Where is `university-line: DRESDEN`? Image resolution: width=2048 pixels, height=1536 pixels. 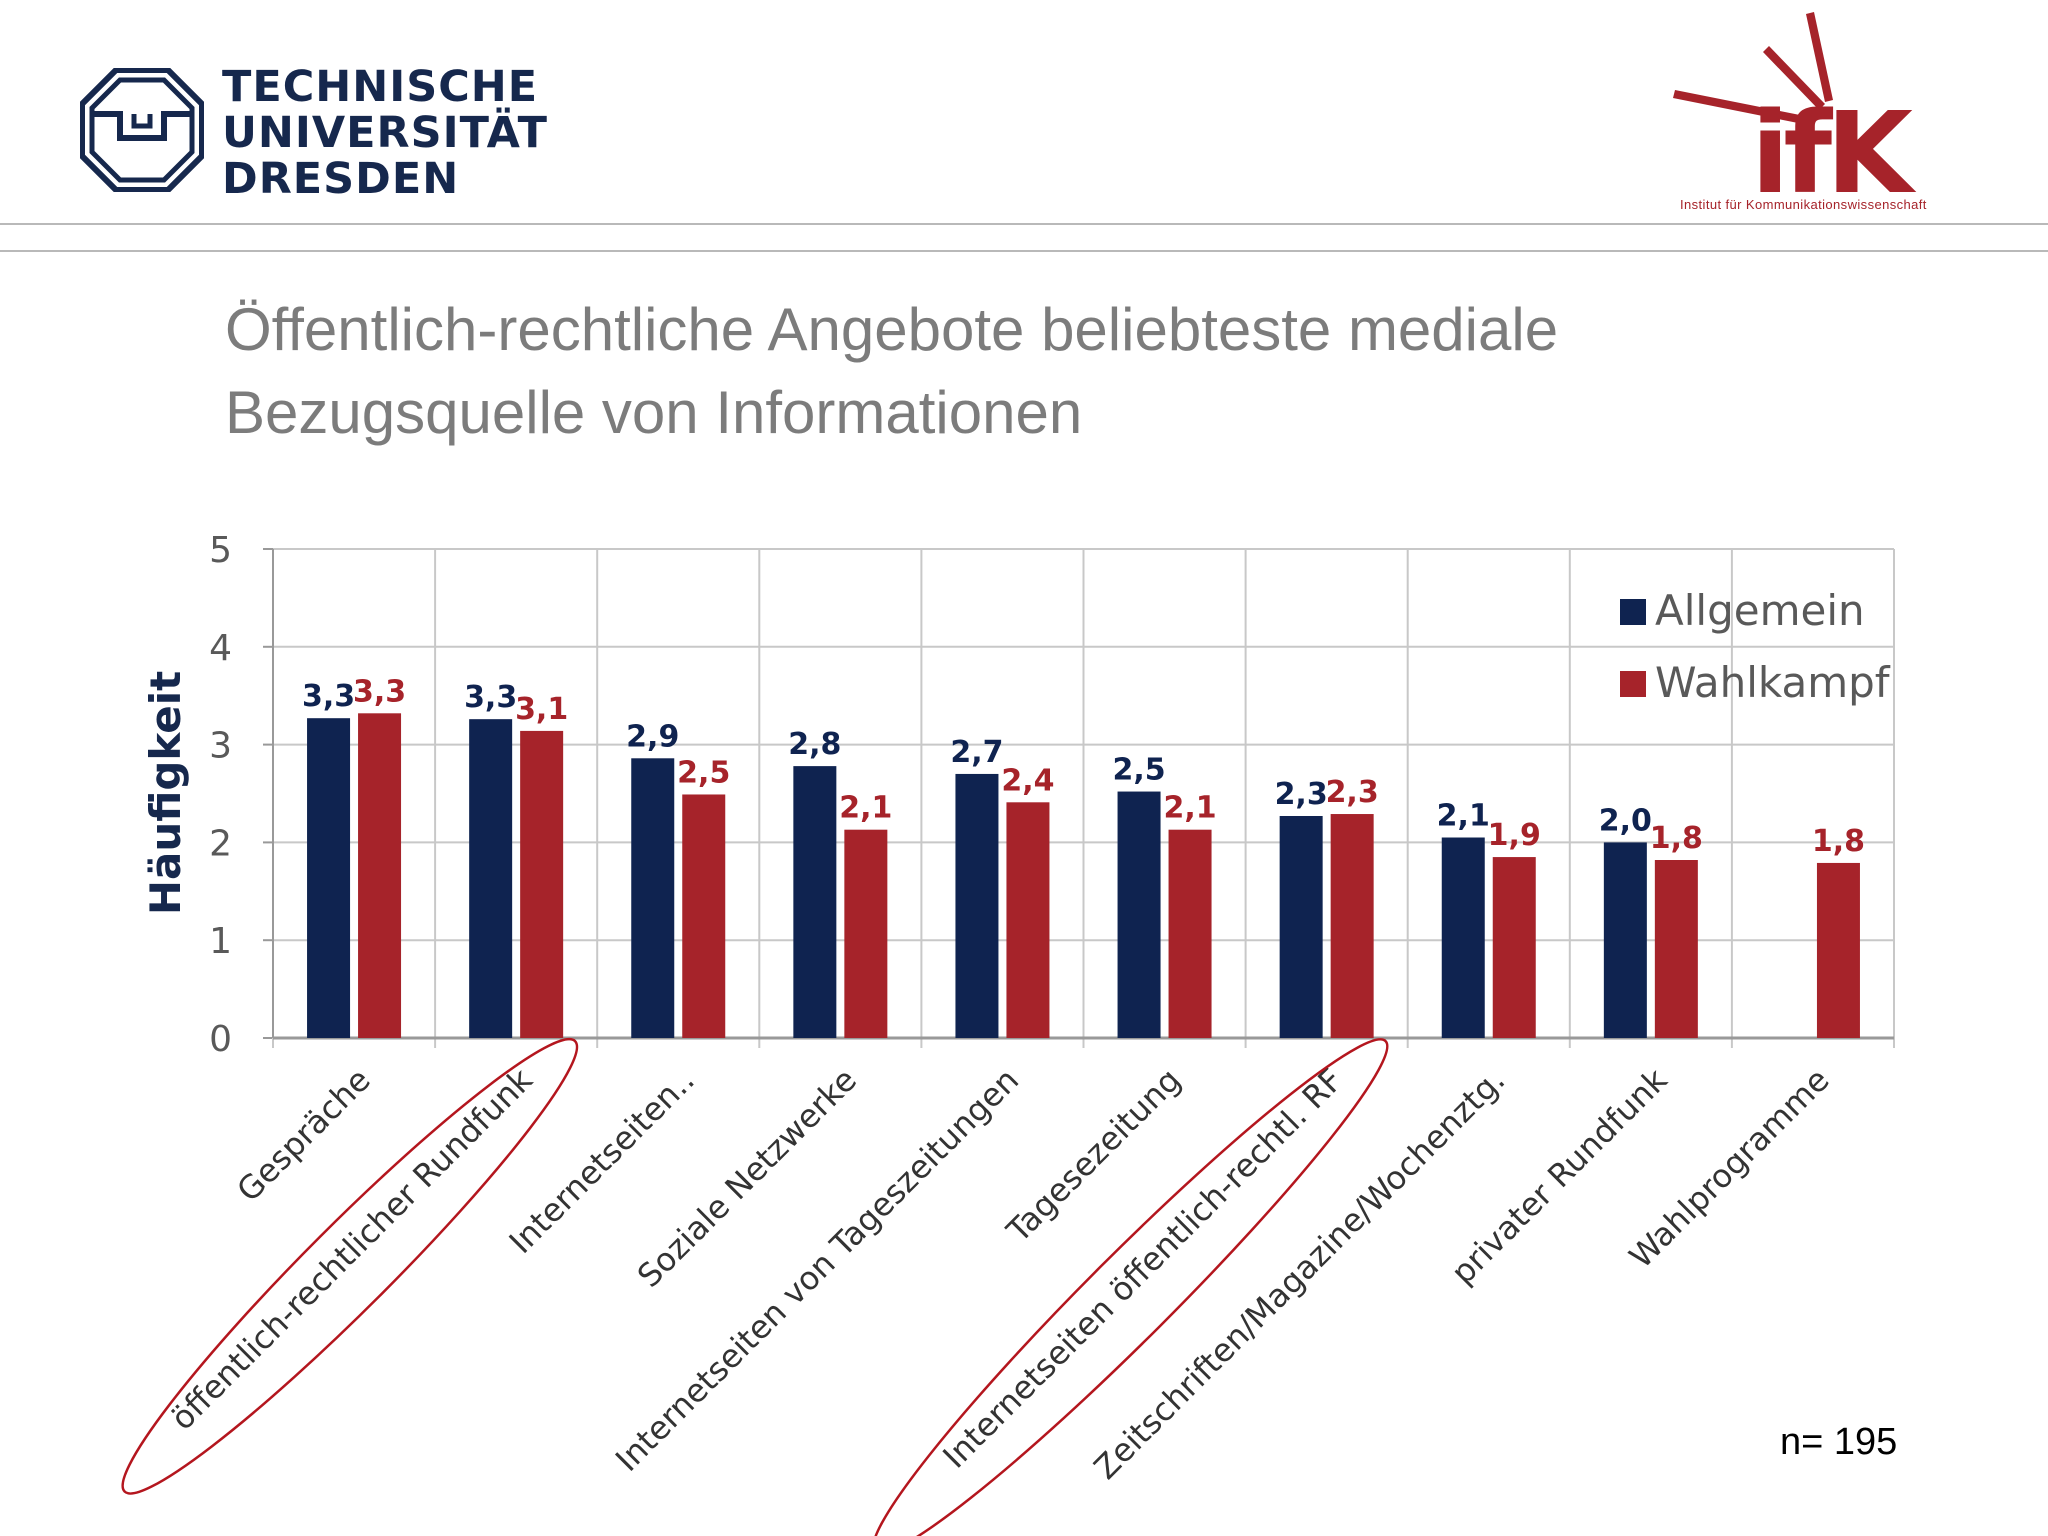 university-line: DRESDEN is located at coordinates (341, 179).